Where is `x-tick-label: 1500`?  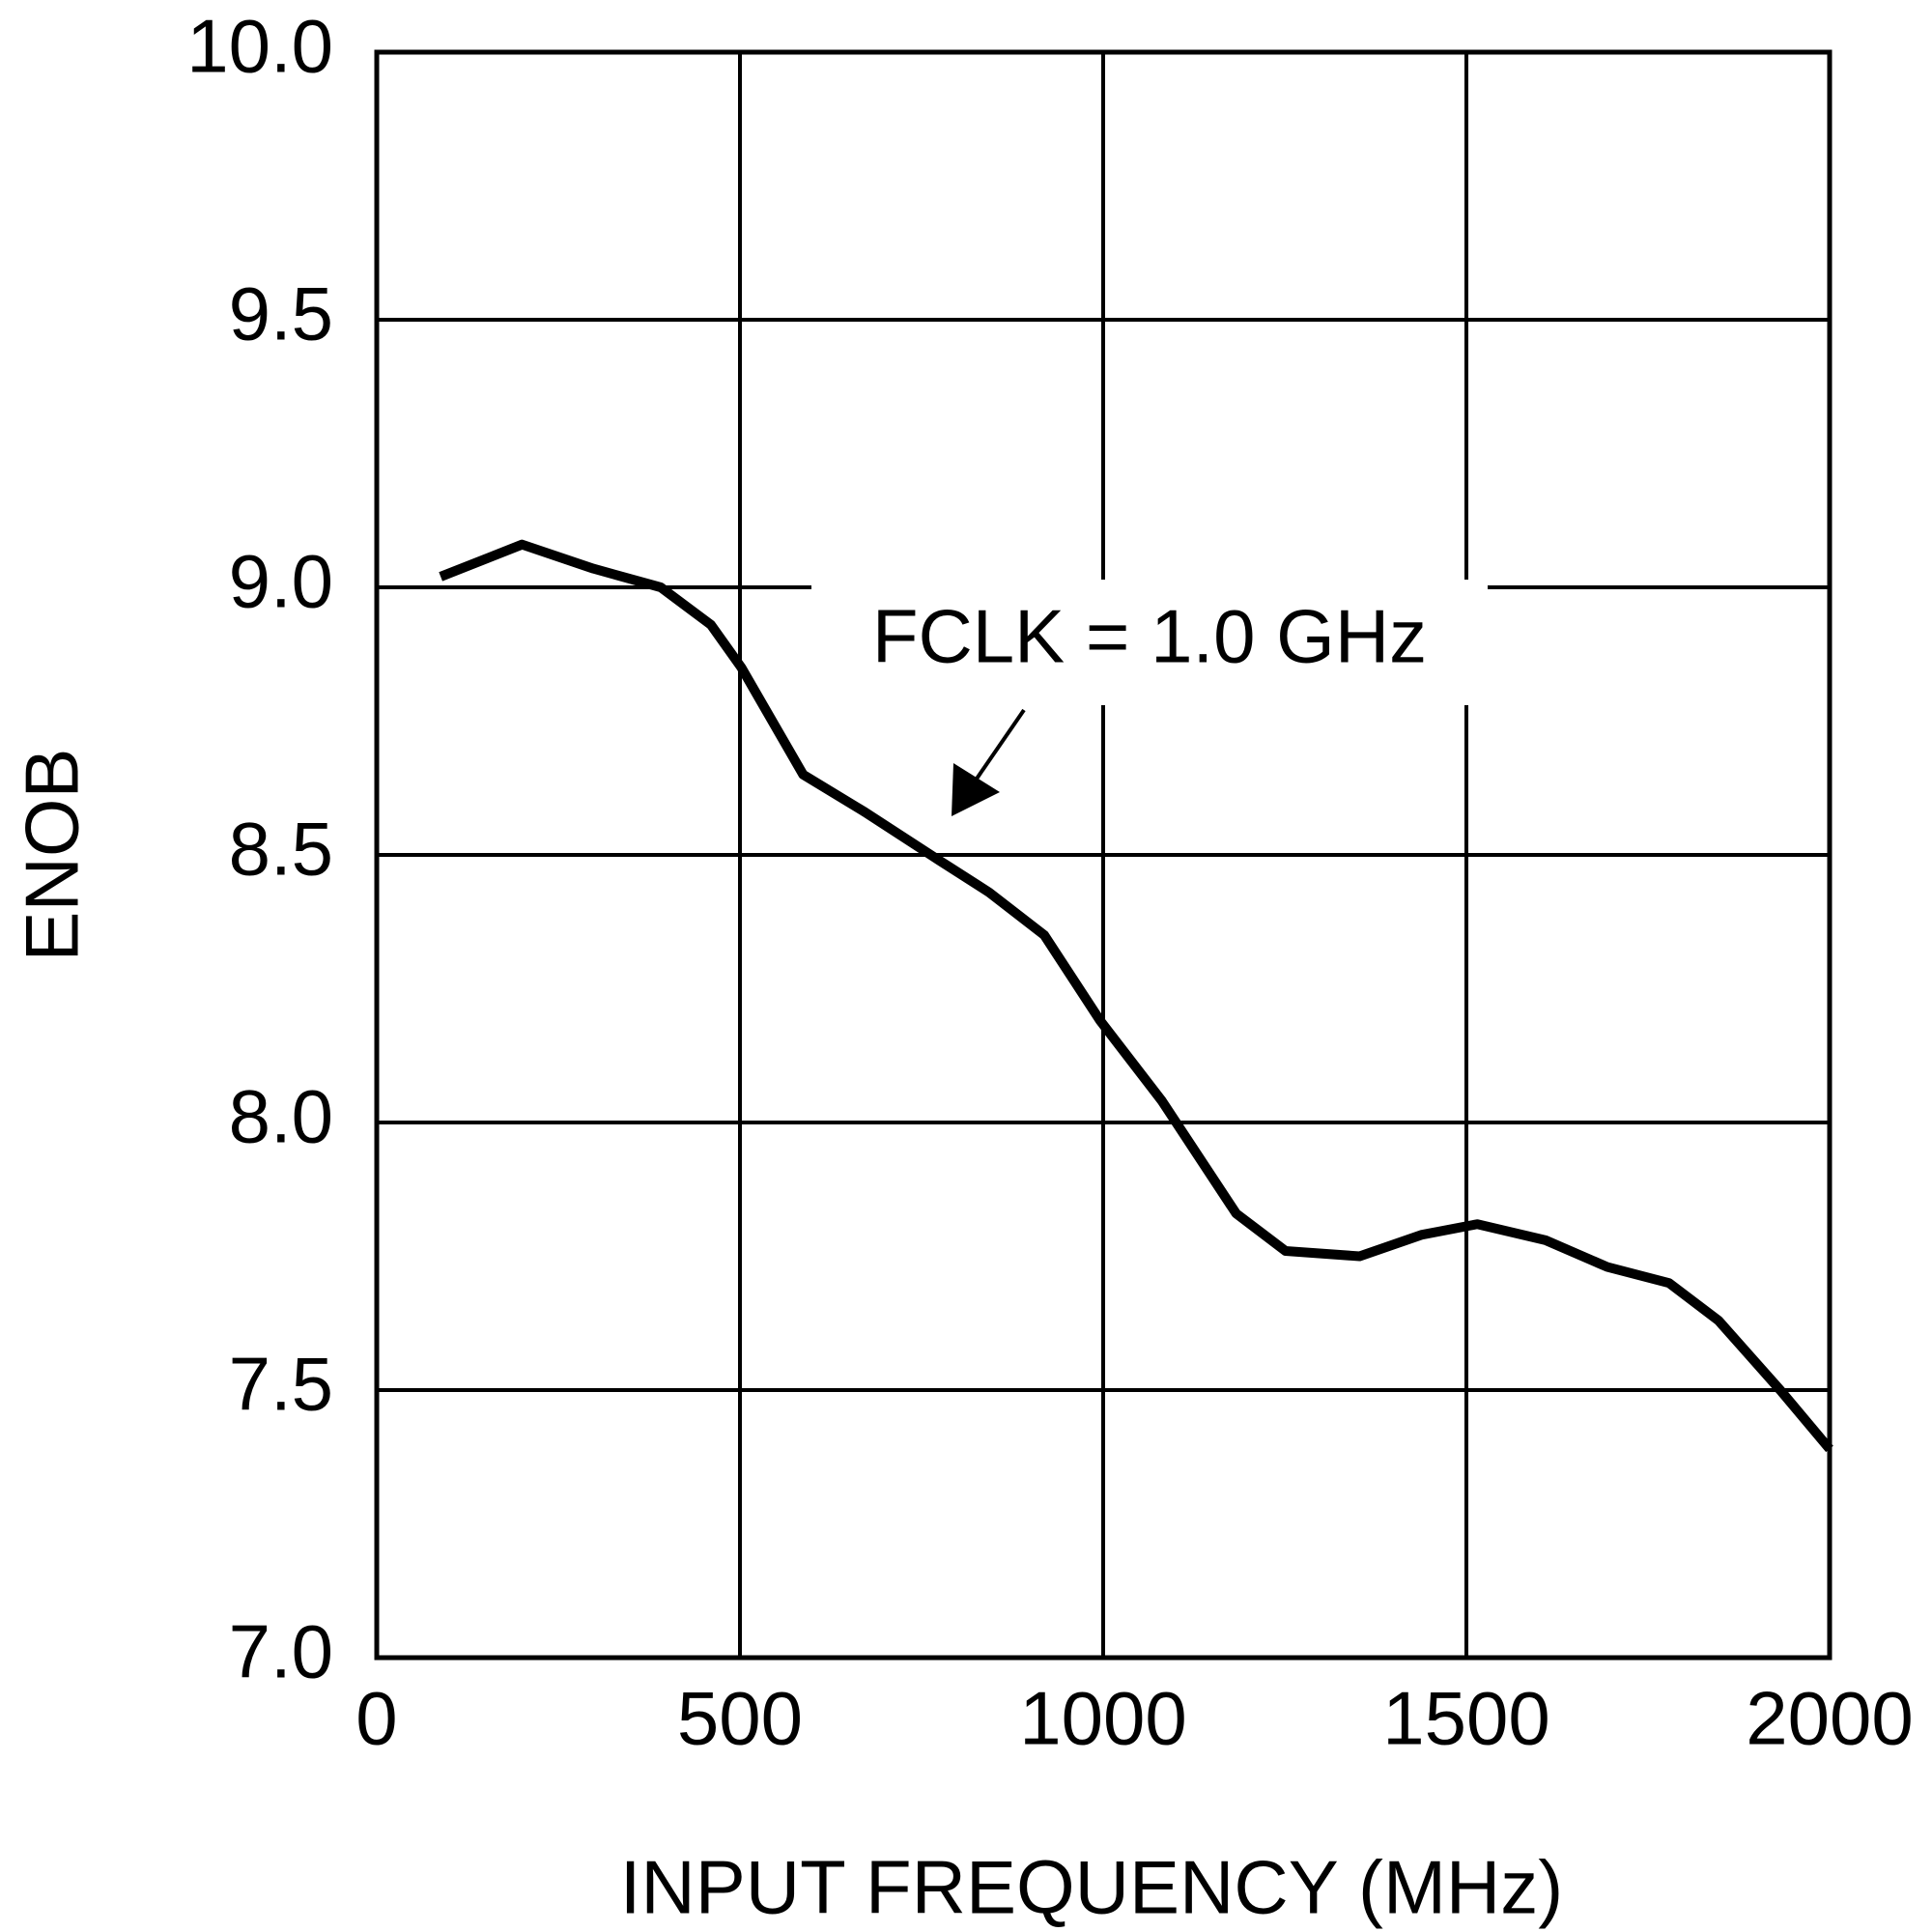 x-tick-label: 1500 is located at coordinates (1466, 1718).